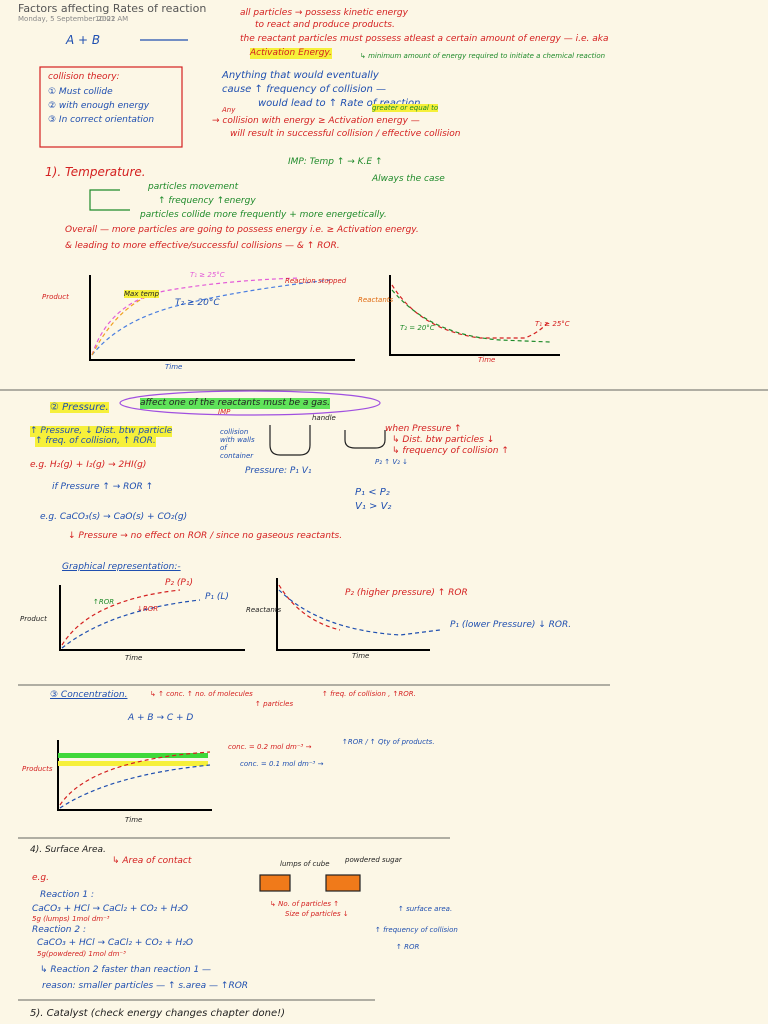 This screenshot has height=1024, width=768. I want to click on diagram-label: Pressure: P₁ V₁, so click(278, 471).